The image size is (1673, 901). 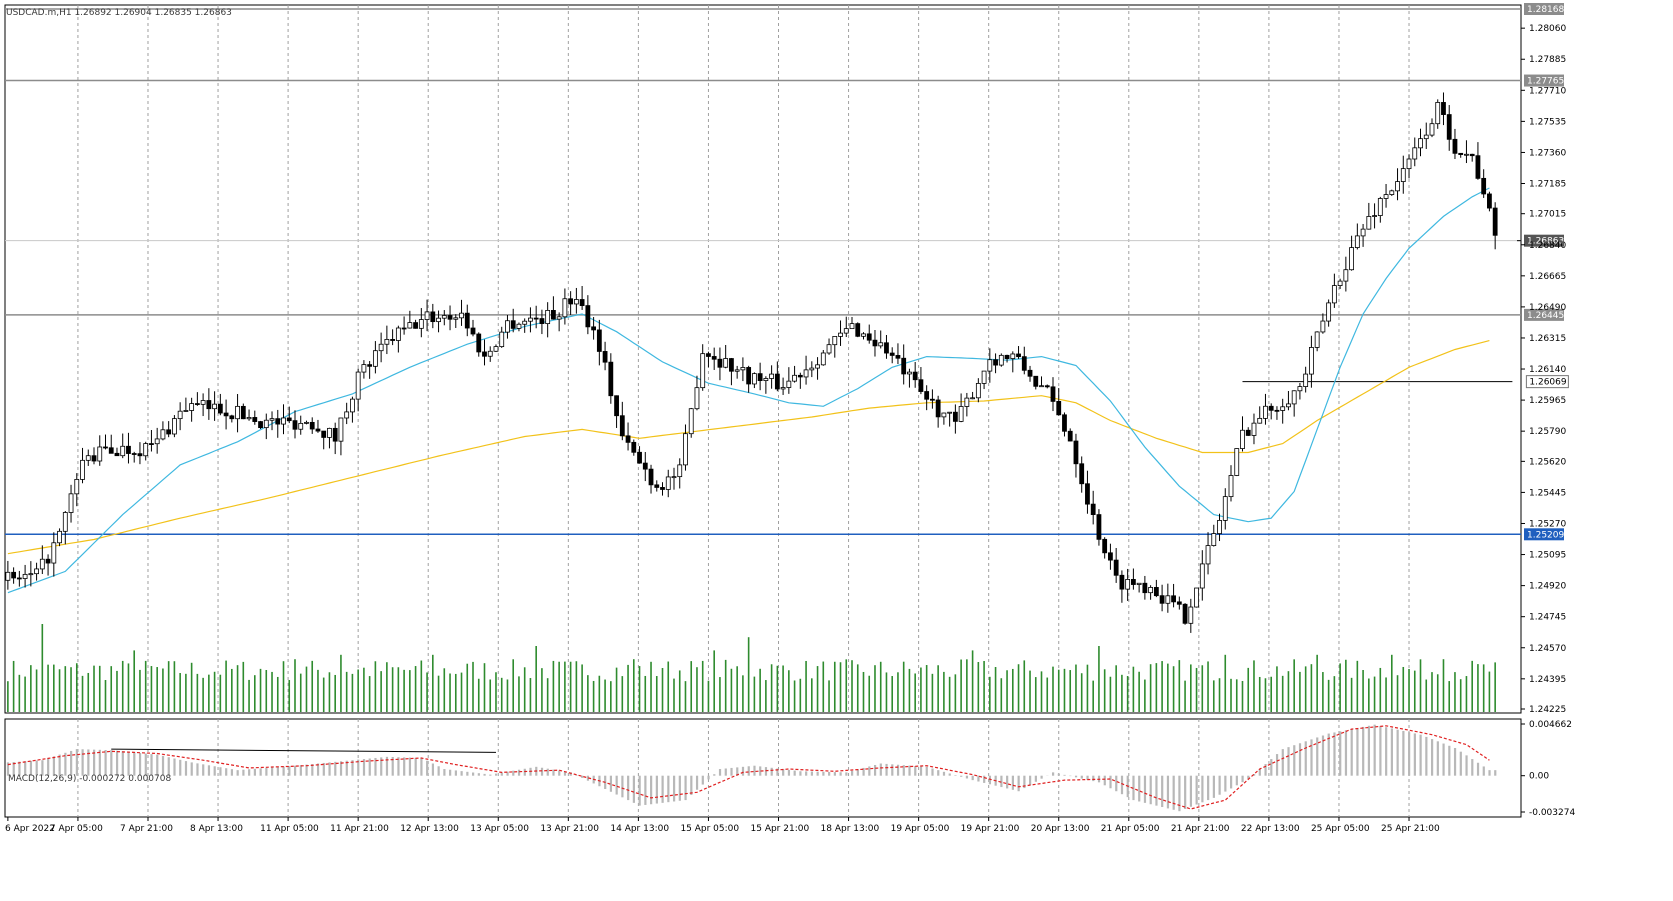 What do you see at coordinates (990, 829) in the screenshot?
I see `x-tick-label: 19 Apr 21:00` at bounding box center [990, 829].